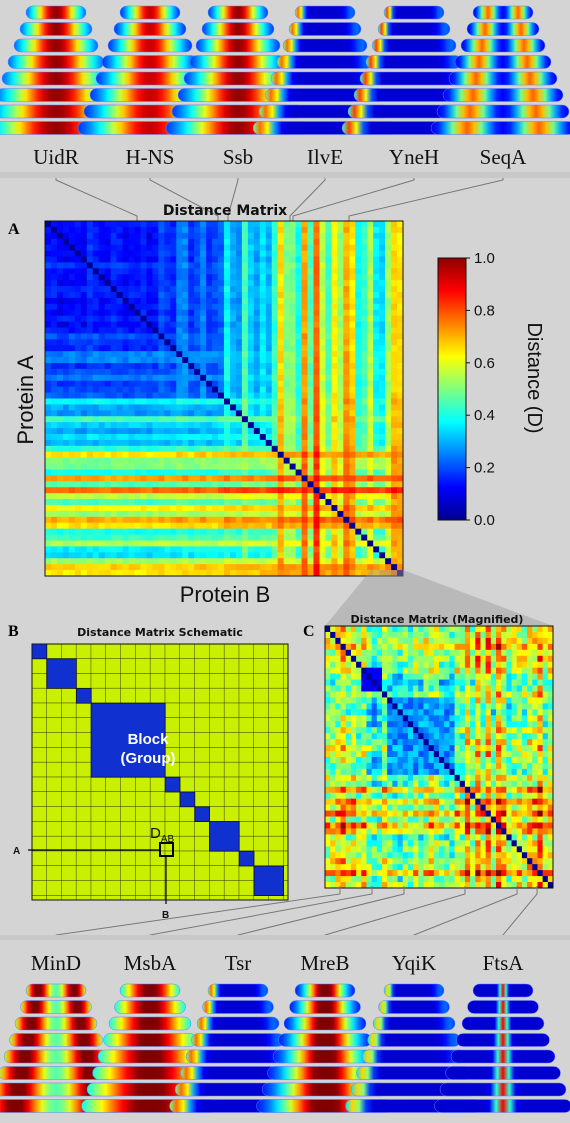  What do you see at coordinates (452, 389) in the screenshot?
I see `colorbar` at bounding box center [452, 389].